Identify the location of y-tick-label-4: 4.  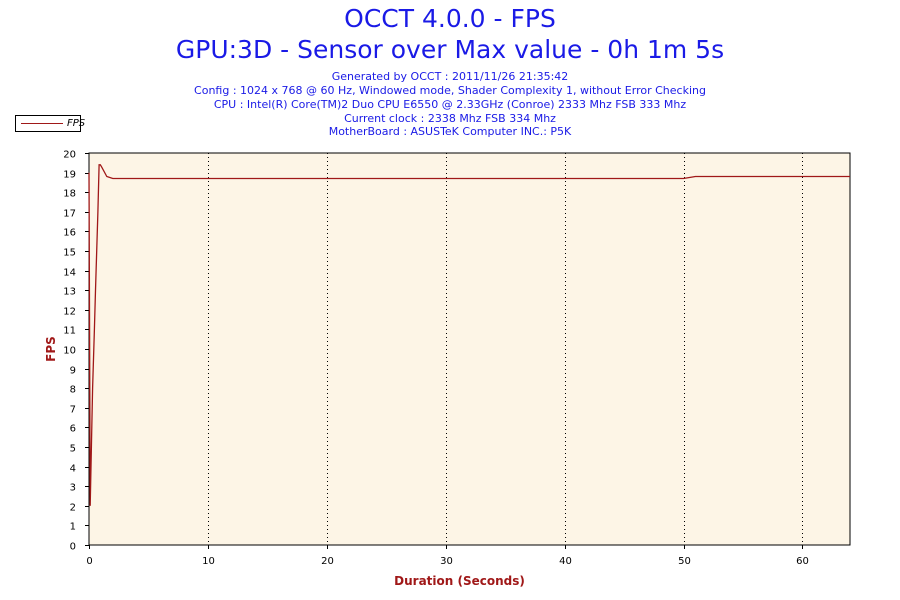
(73, 469).